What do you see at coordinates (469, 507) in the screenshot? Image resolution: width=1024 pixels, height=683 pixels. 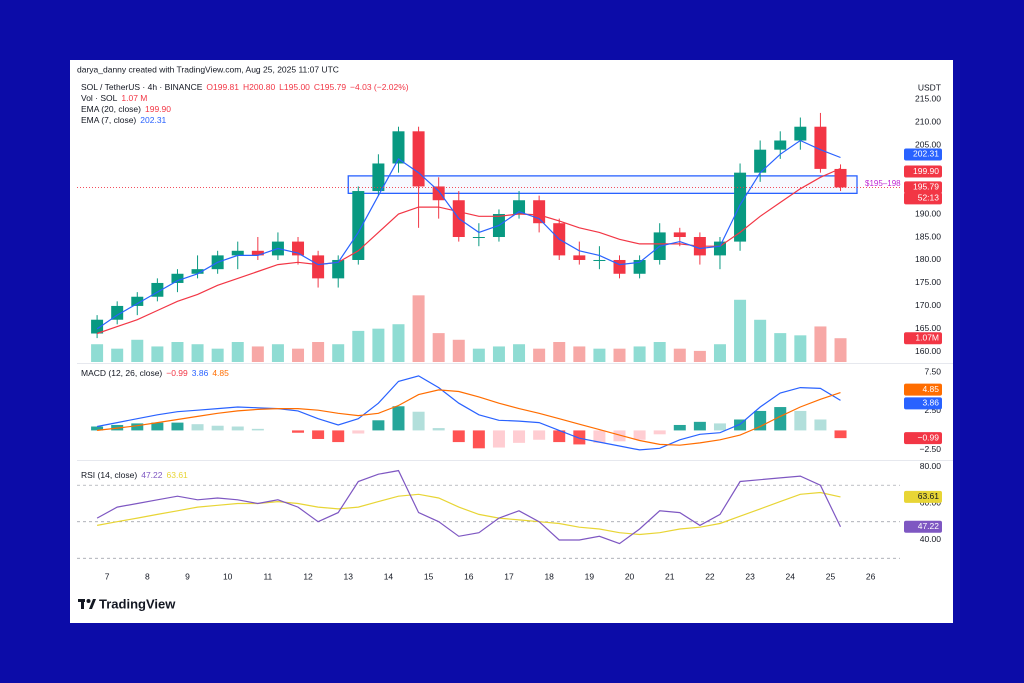 I see `rsi-line` at bounding box center [469, 507].